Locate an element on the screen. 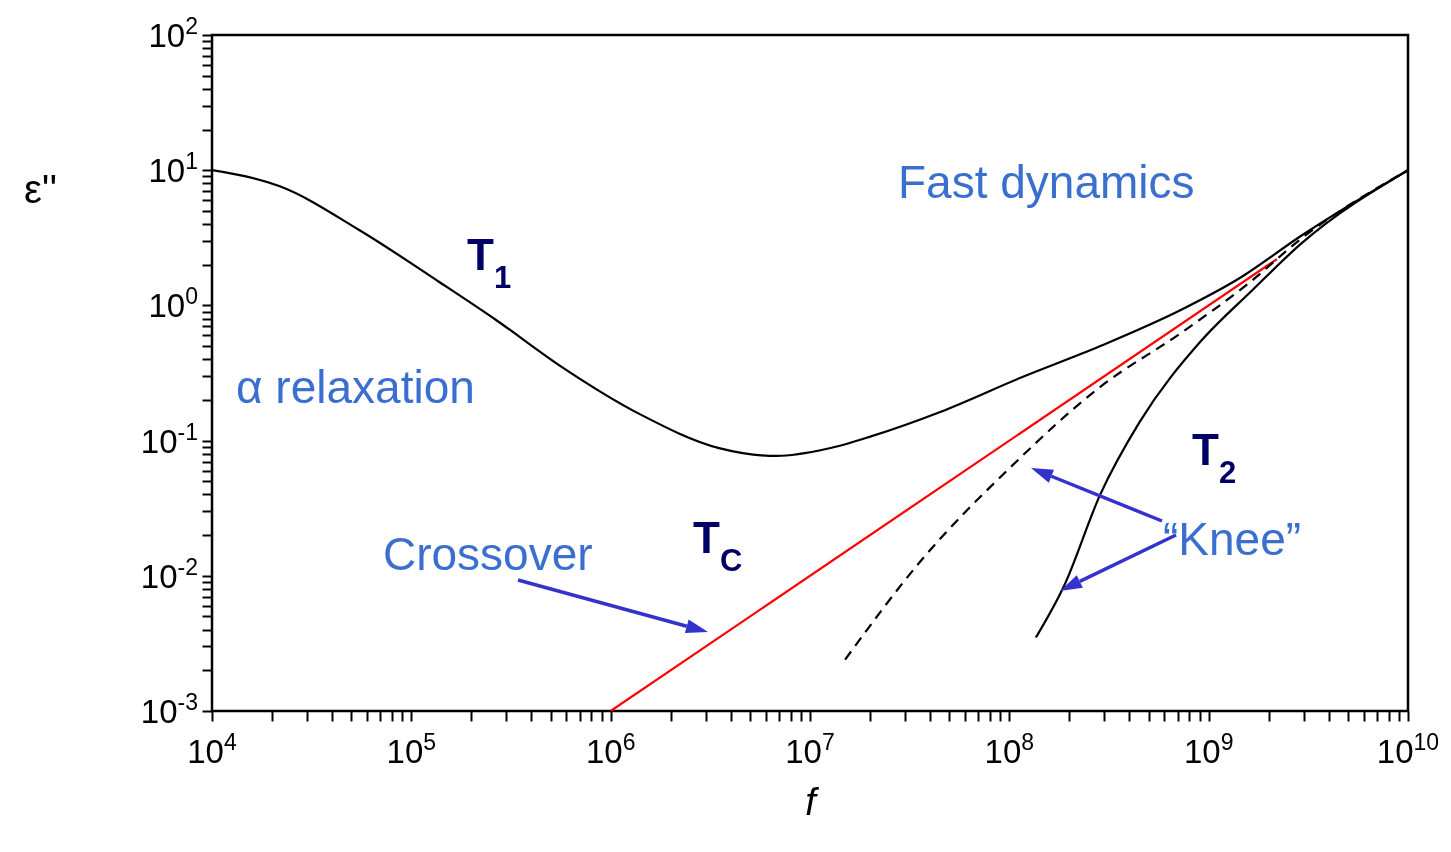 Image resolution: width=1451 pixels, height=852 pixels. y-tick-label: 10$^{-2}$ is located at coordinates (169, 574).